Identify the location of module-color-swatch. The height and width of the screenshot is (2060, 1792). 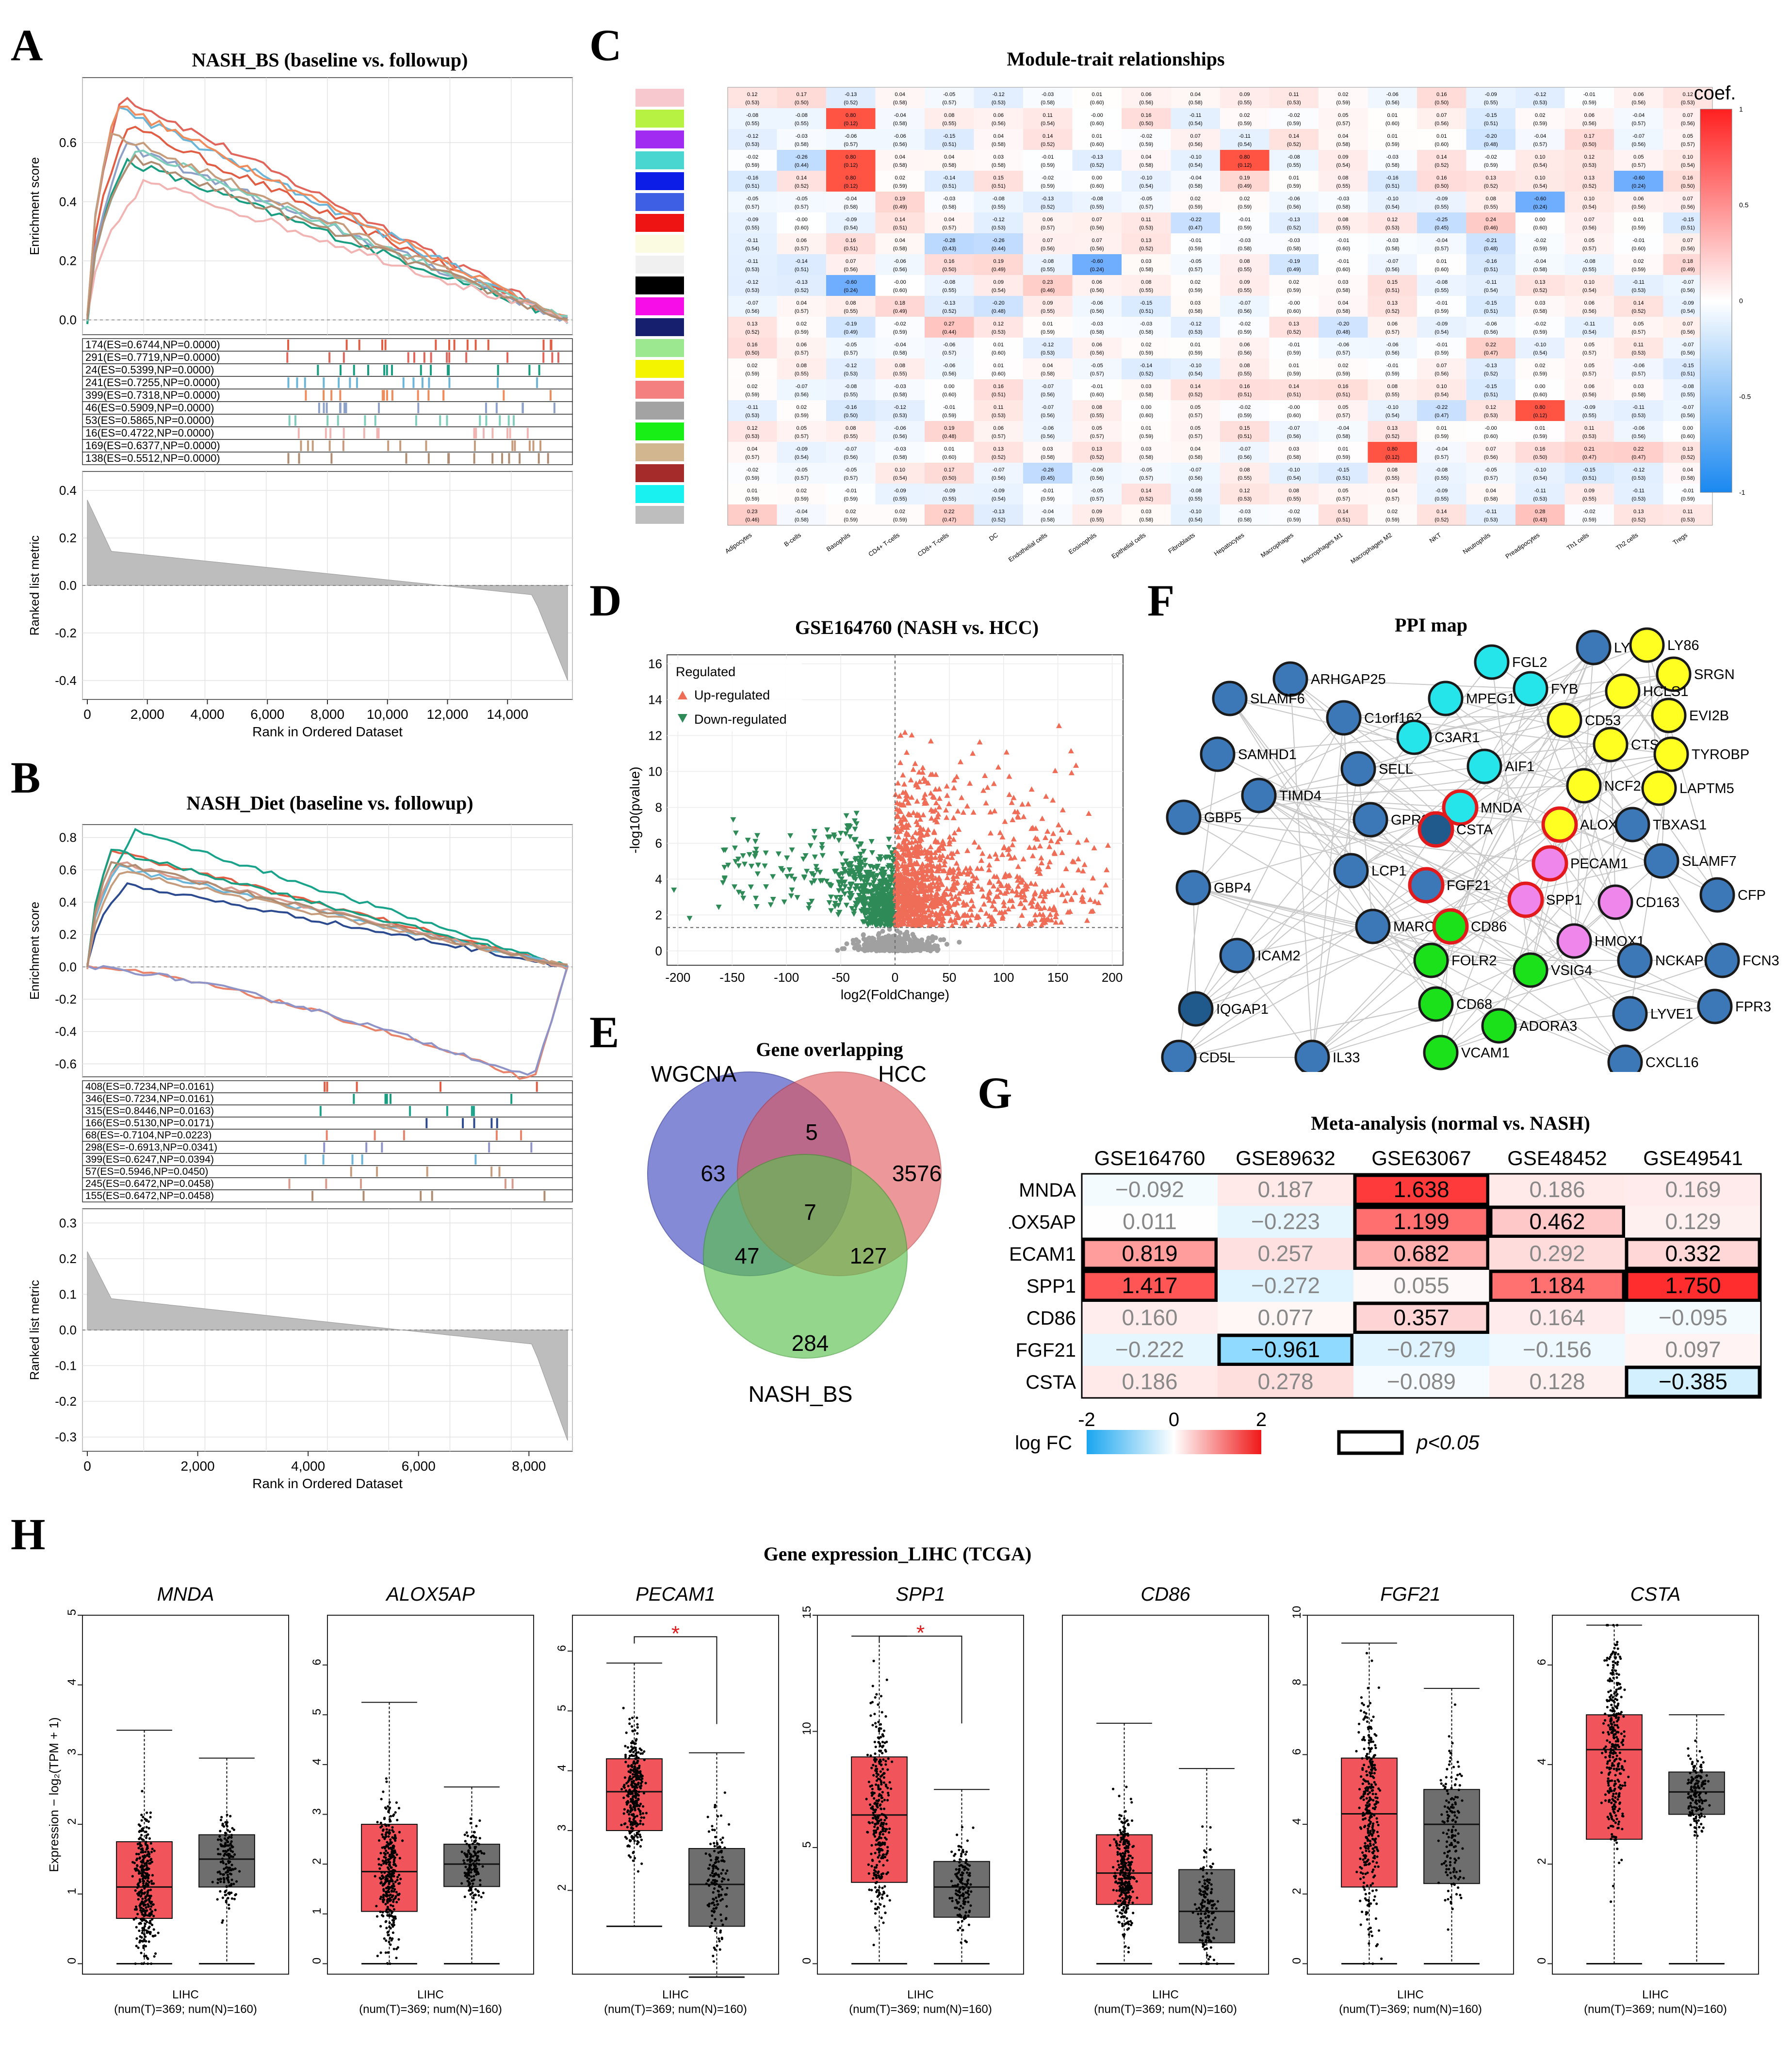
(659, 306).